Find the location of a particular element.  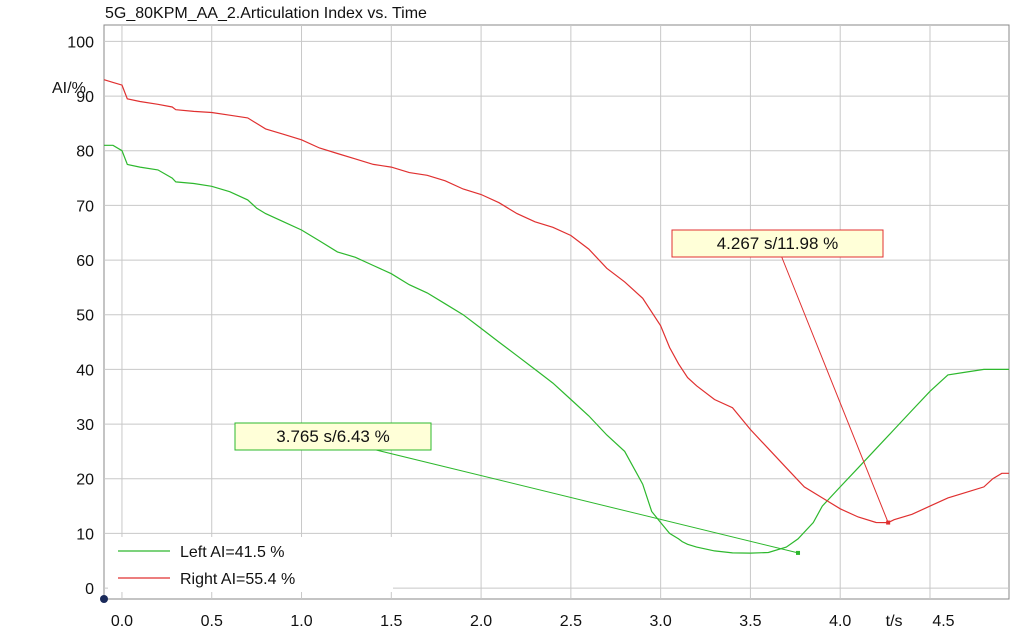

legend: Left AI=41.5 % Right AI=55.4 % is located at coordinates (250, 564).